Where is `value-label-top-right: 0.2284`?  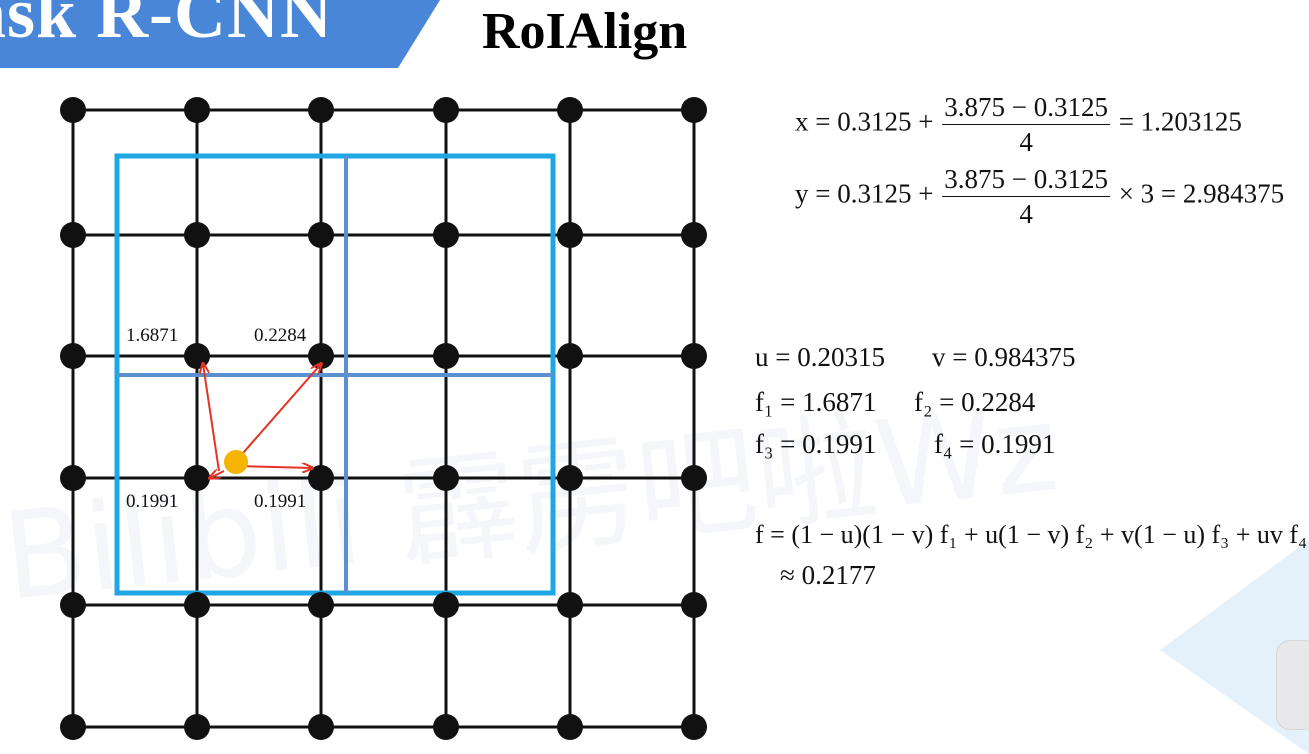 value-label-top-right: 0.2284 is located at coordinates (280, 335).